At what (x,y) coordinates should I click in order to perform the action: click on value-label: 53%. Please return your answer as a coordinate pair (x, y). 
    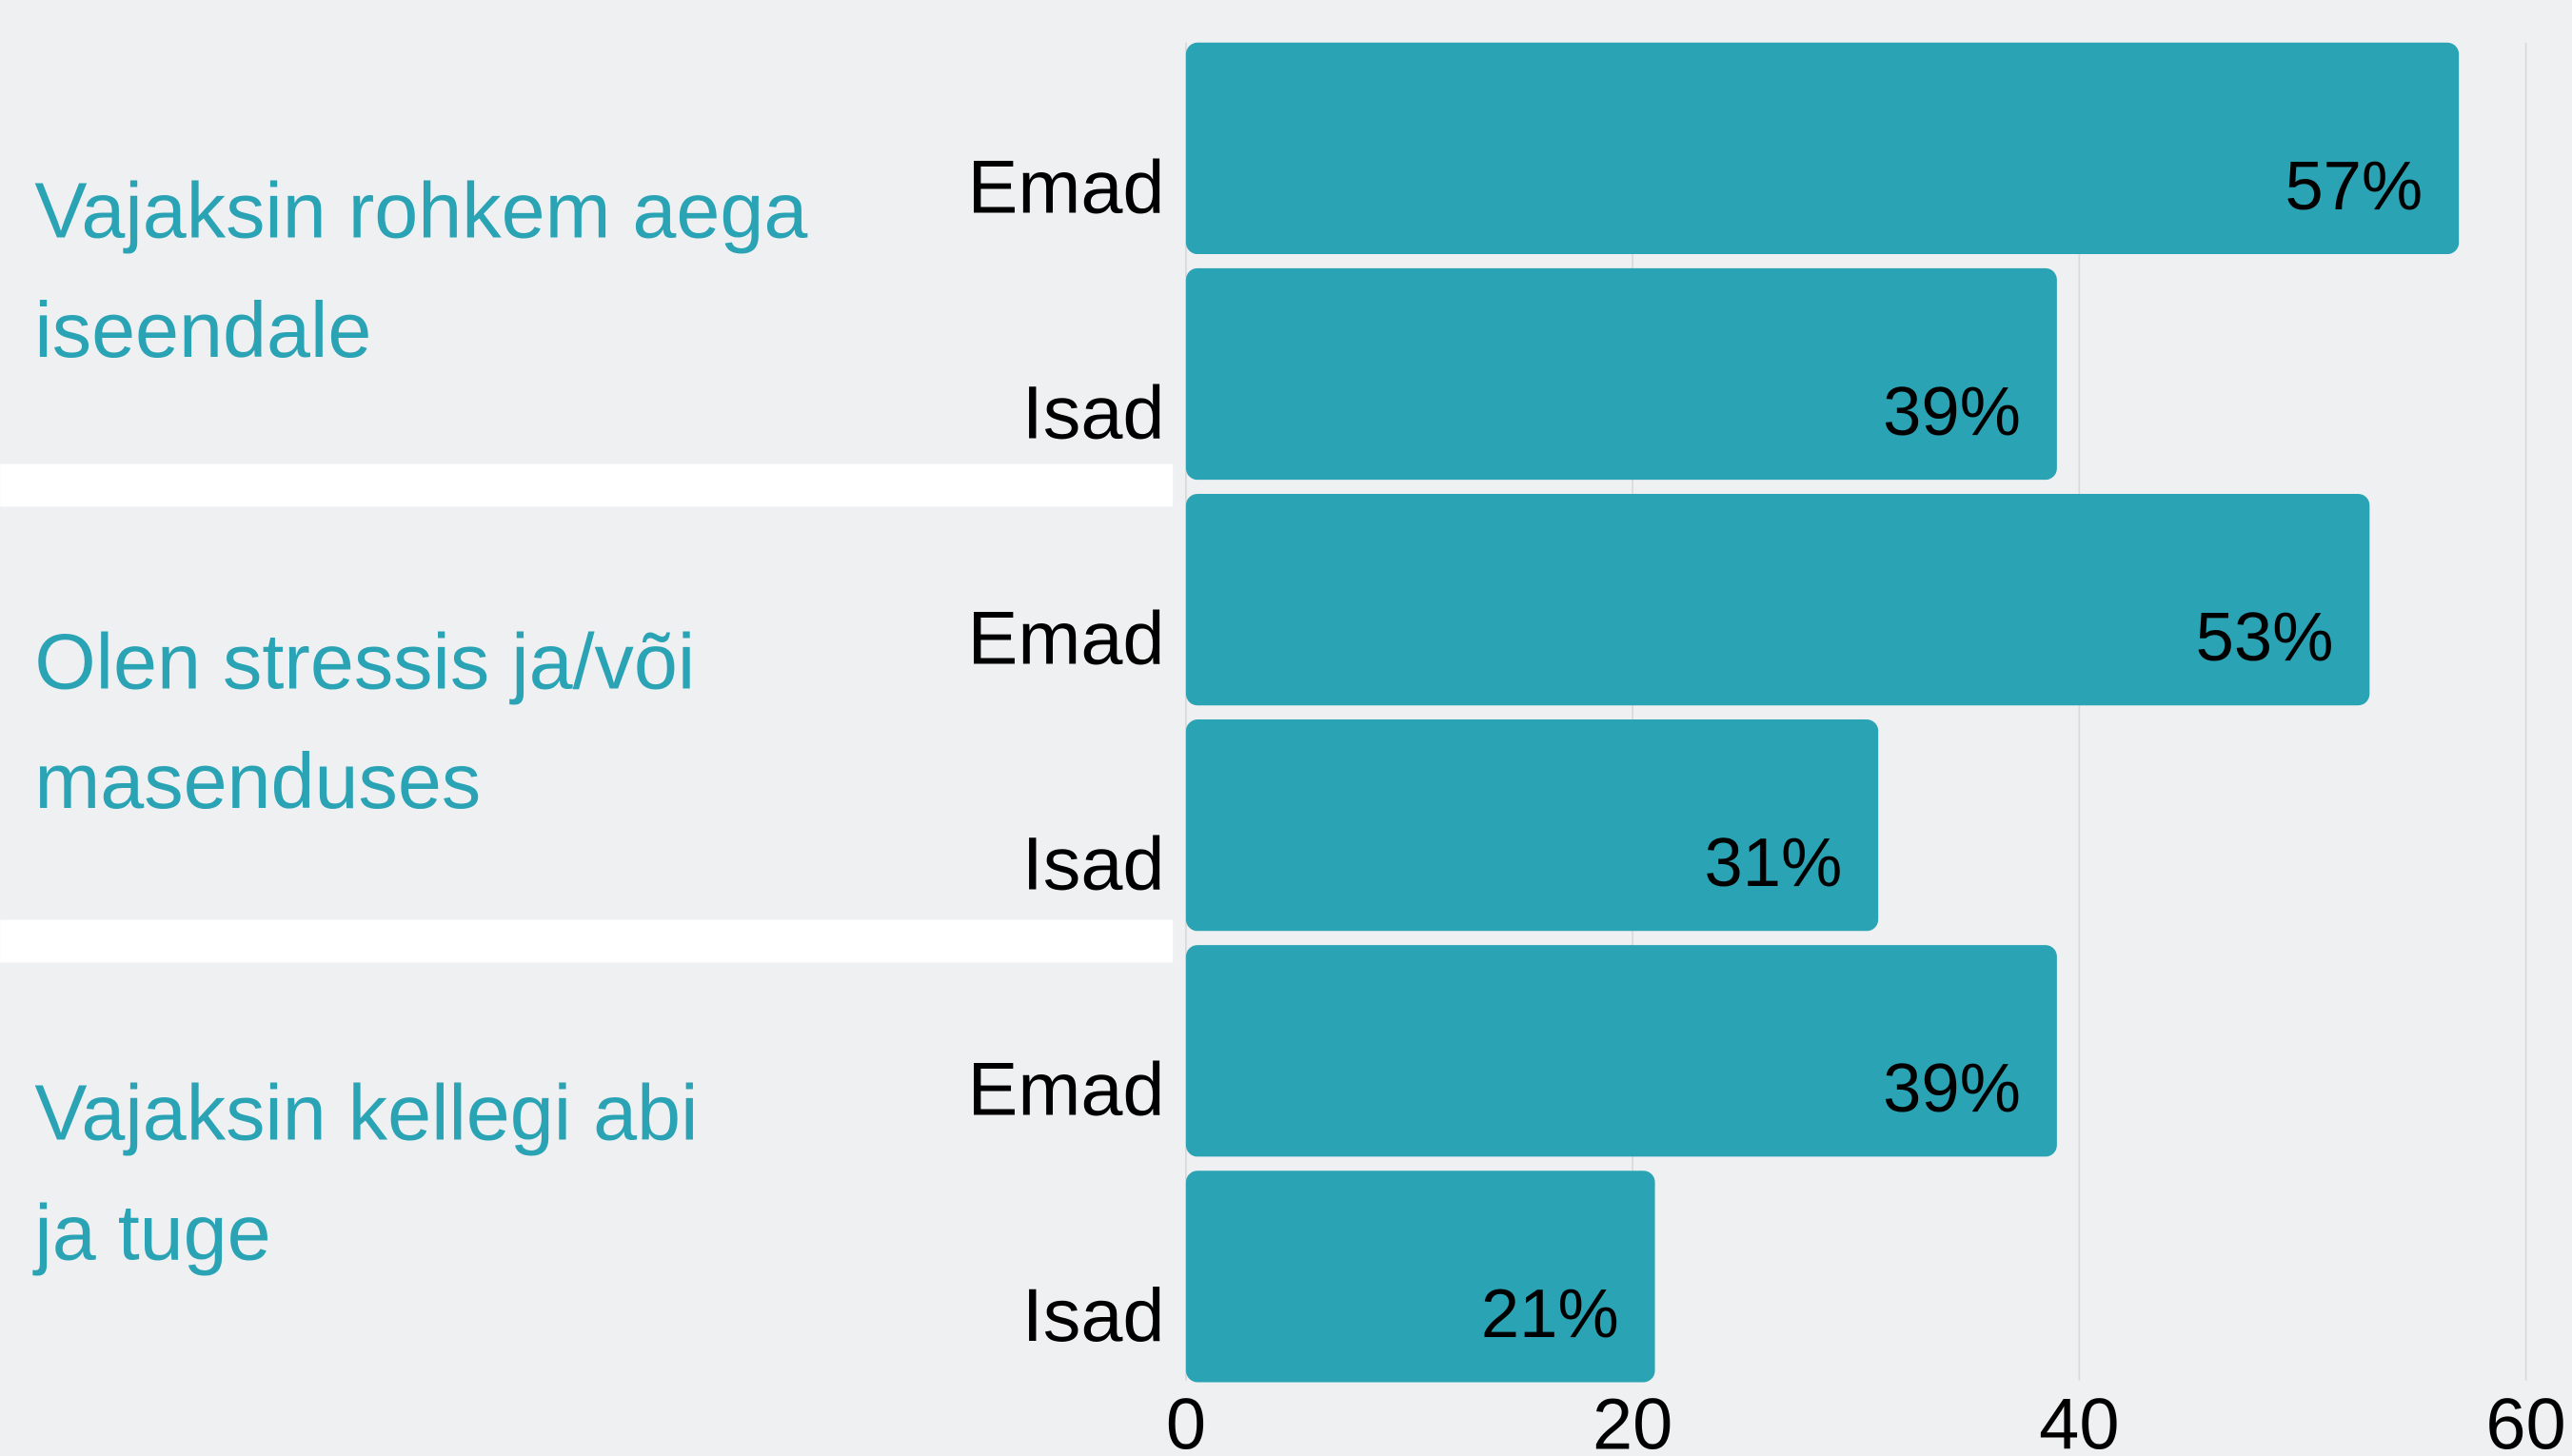
    Looking at the image, I should click on (2265, 637).